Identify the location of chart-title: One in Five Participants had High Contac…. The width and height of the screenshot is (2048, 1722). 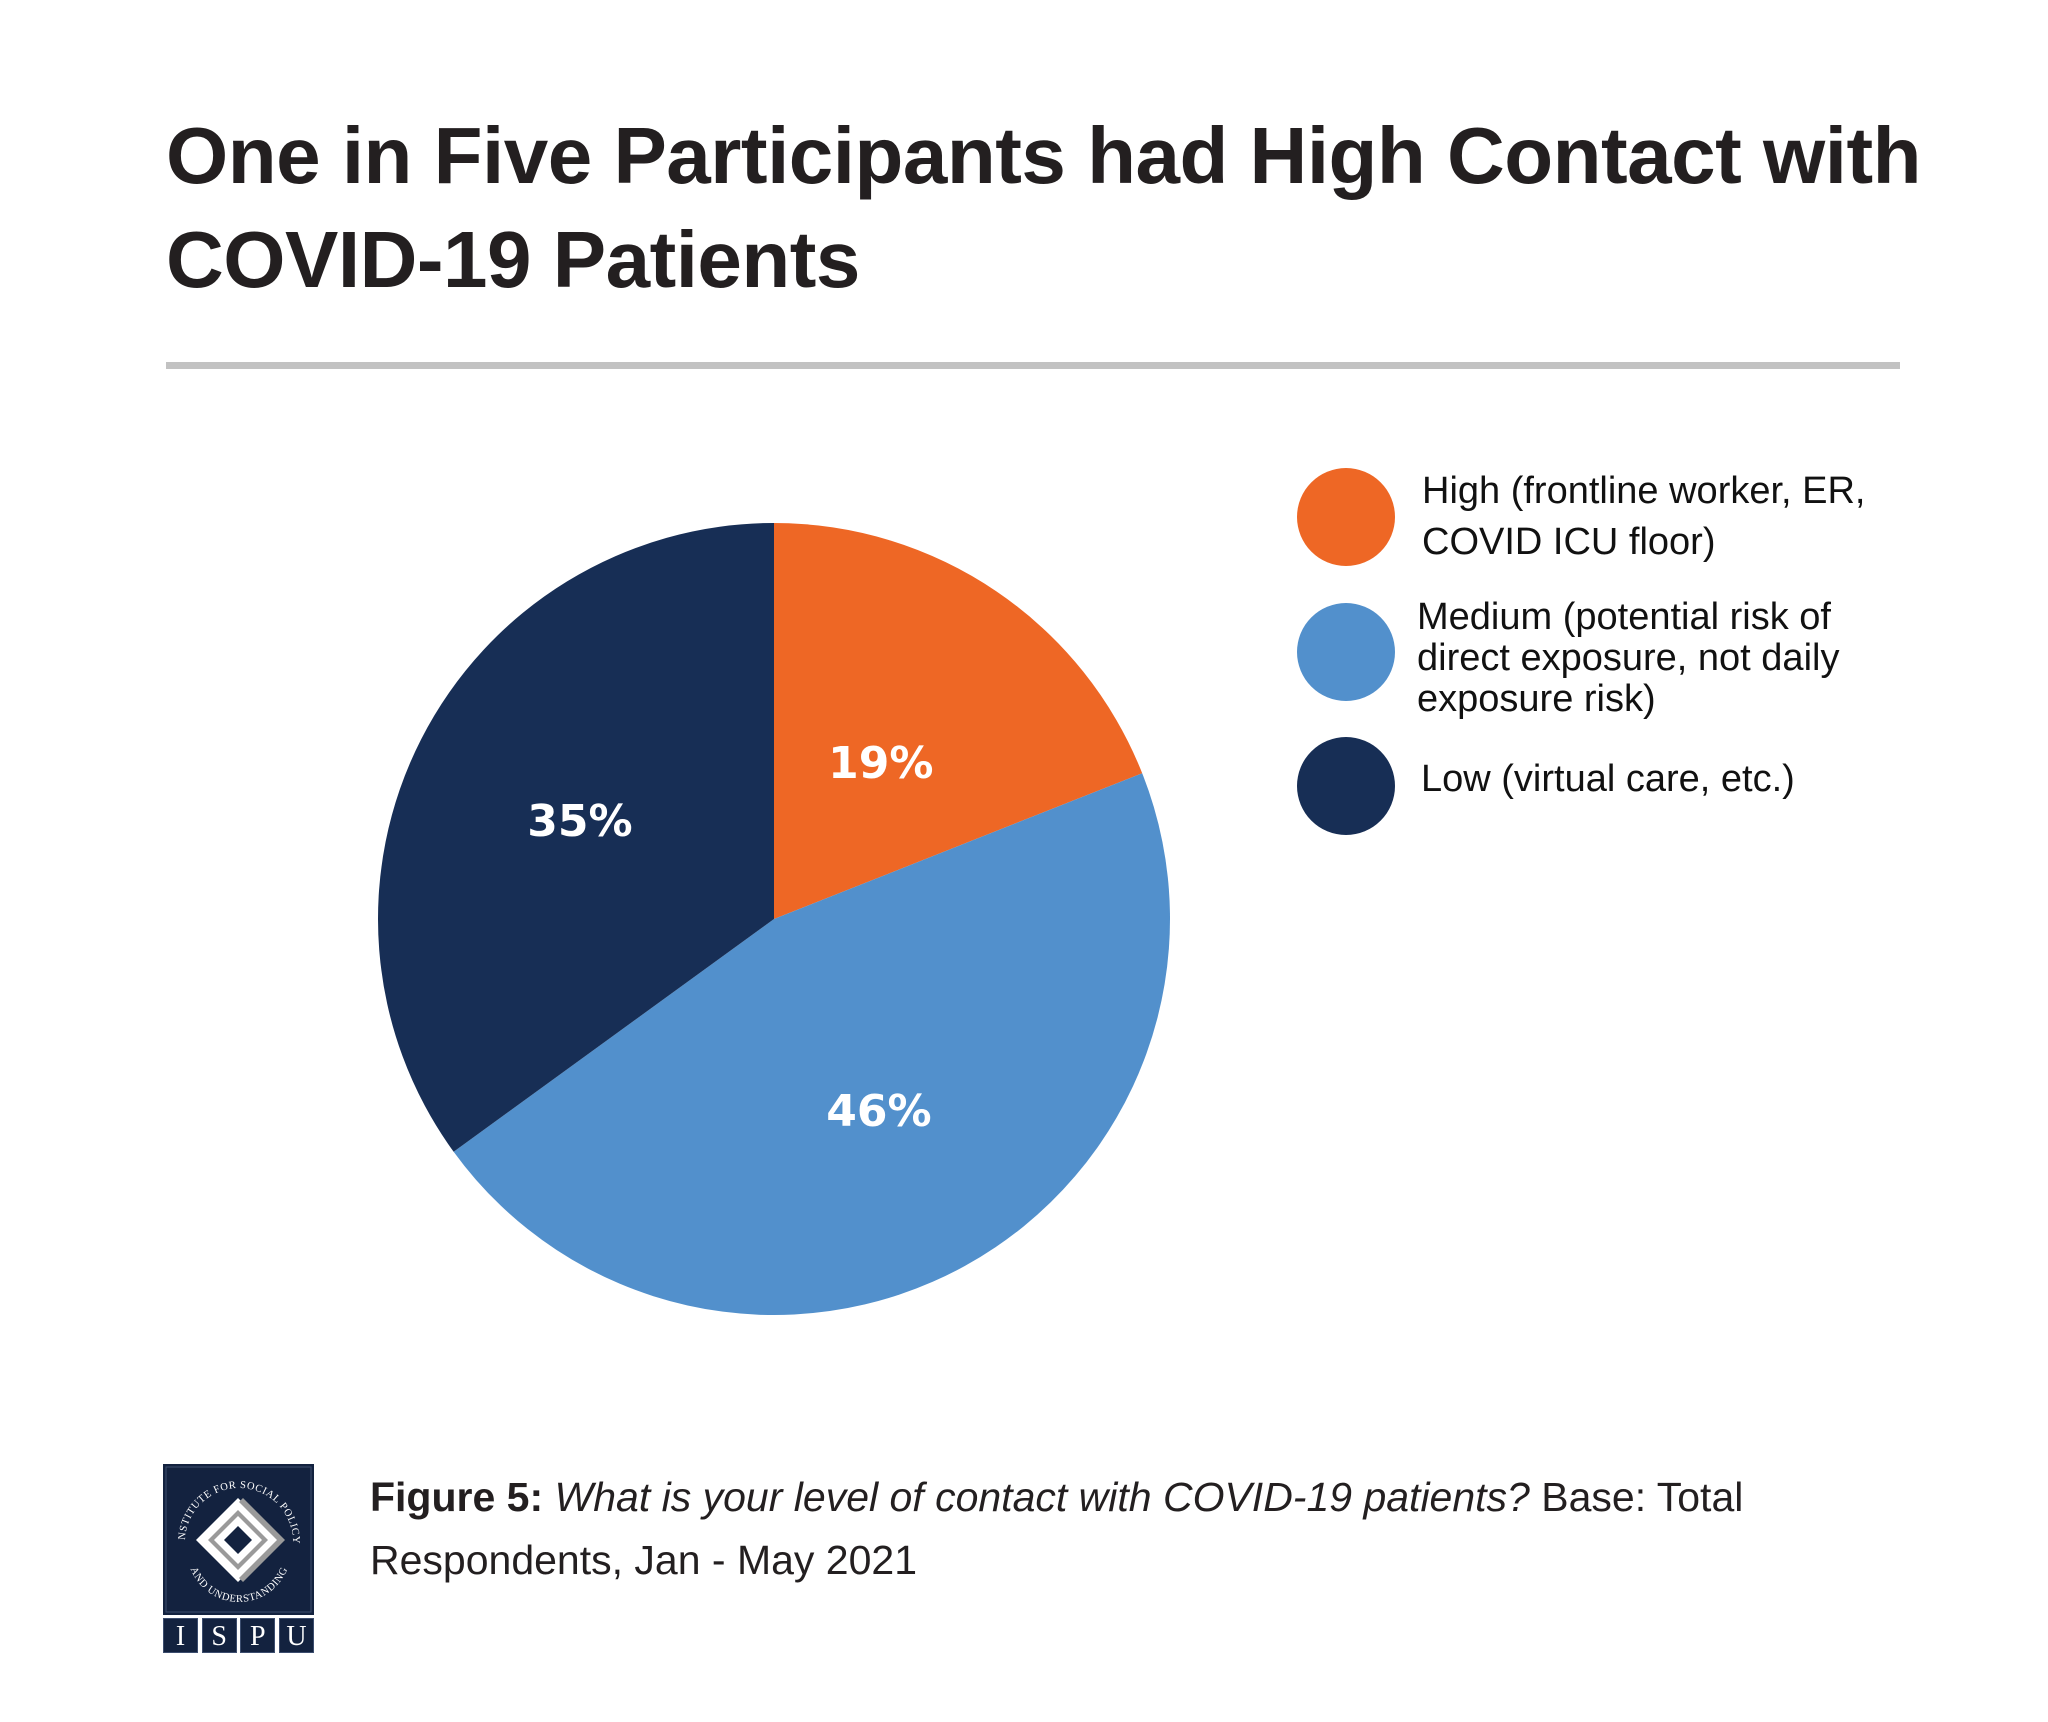
(1043, 207).